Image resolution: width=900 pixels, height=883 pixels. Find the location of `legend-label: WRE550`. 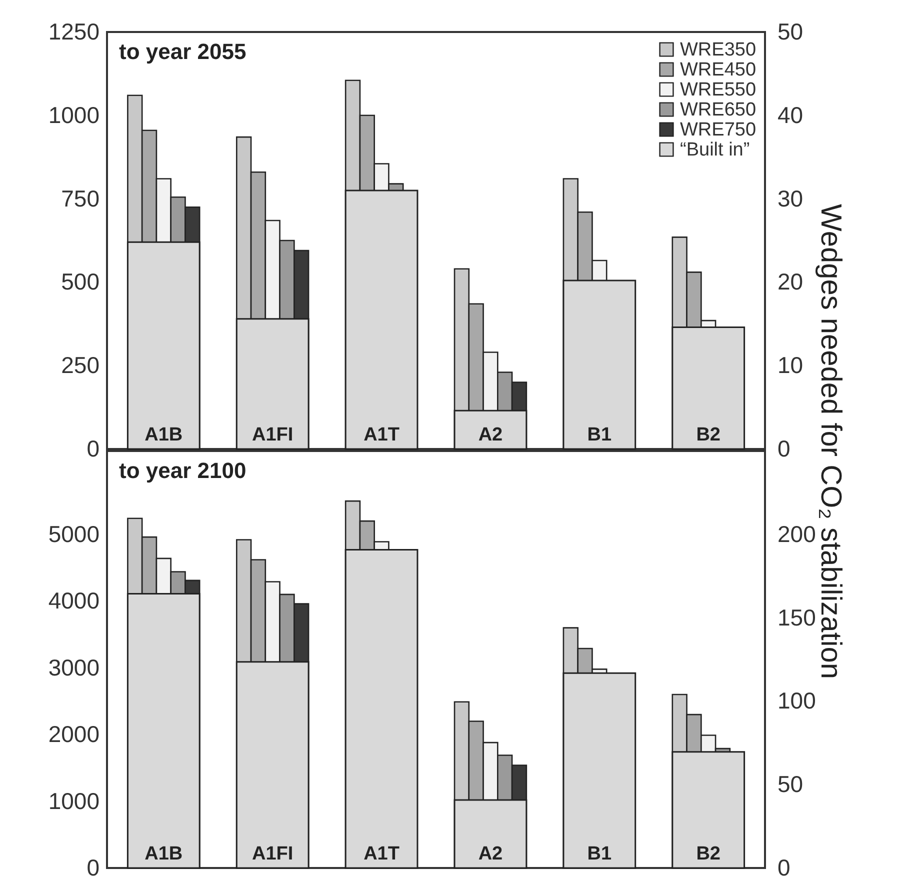

legend-label: WRE550 is located at coordinates (718, 90).